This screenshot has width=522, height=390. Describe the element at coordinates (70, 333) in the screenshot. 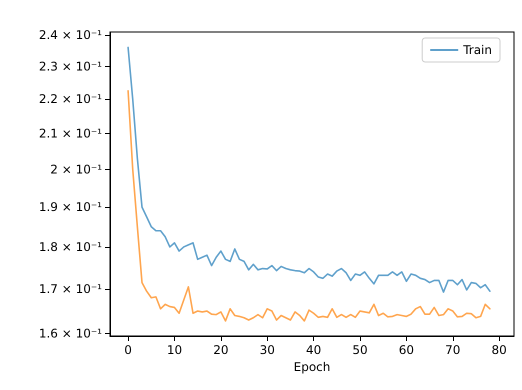

I see `y-tick-label: 1.6 × 10⁻¹` at that location.